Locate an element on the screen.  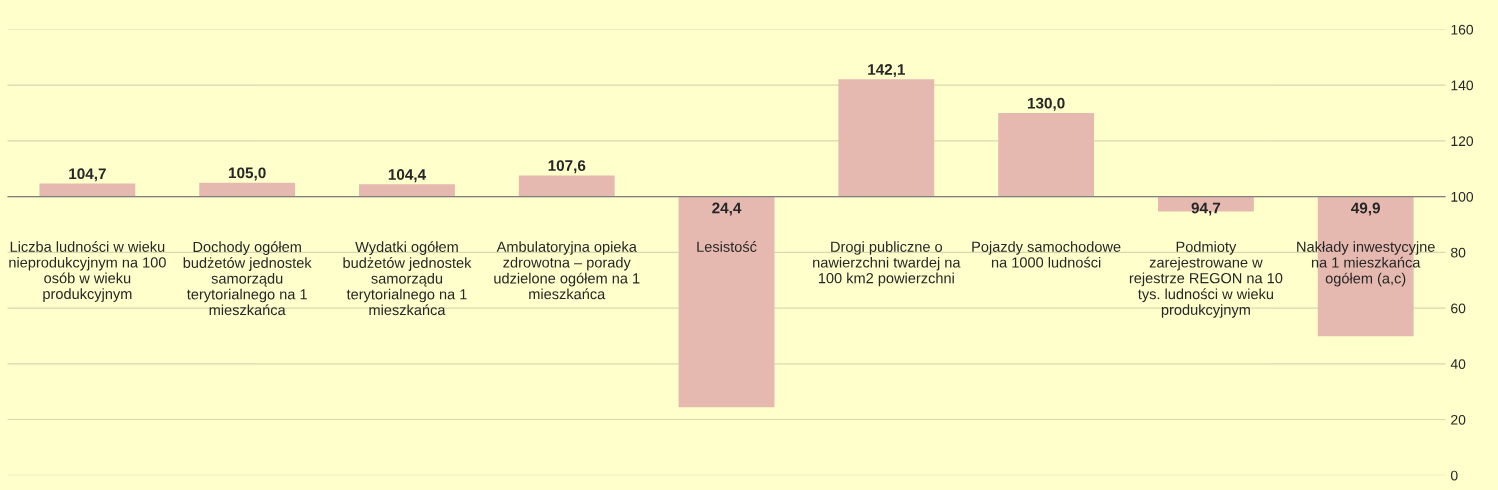
y-tick-label: 160 is located at coordinates (1462, 29).